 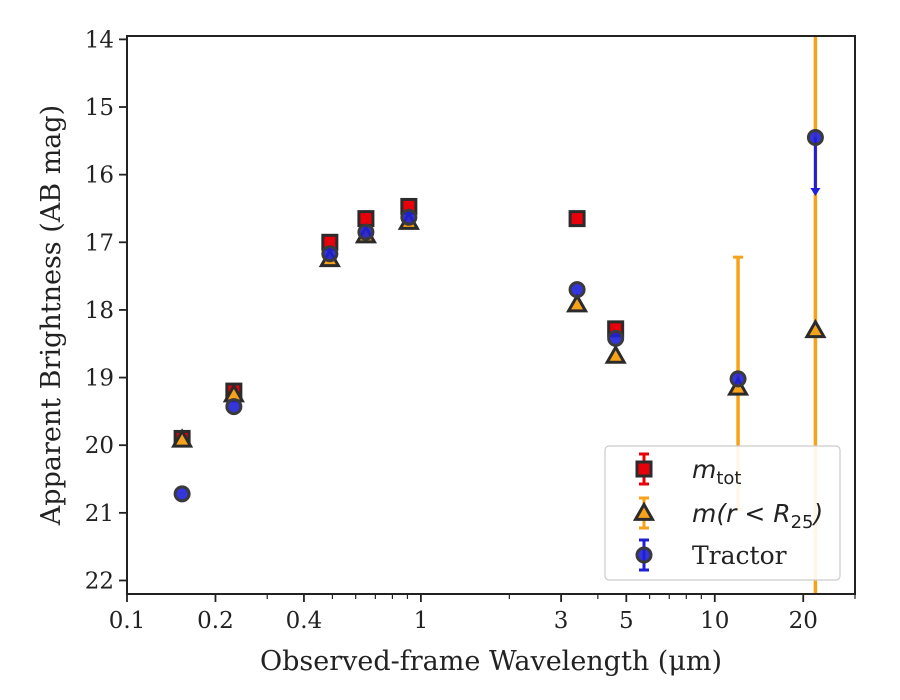 I want to click on x-tick-label: 5, so click(x=626, y=621).